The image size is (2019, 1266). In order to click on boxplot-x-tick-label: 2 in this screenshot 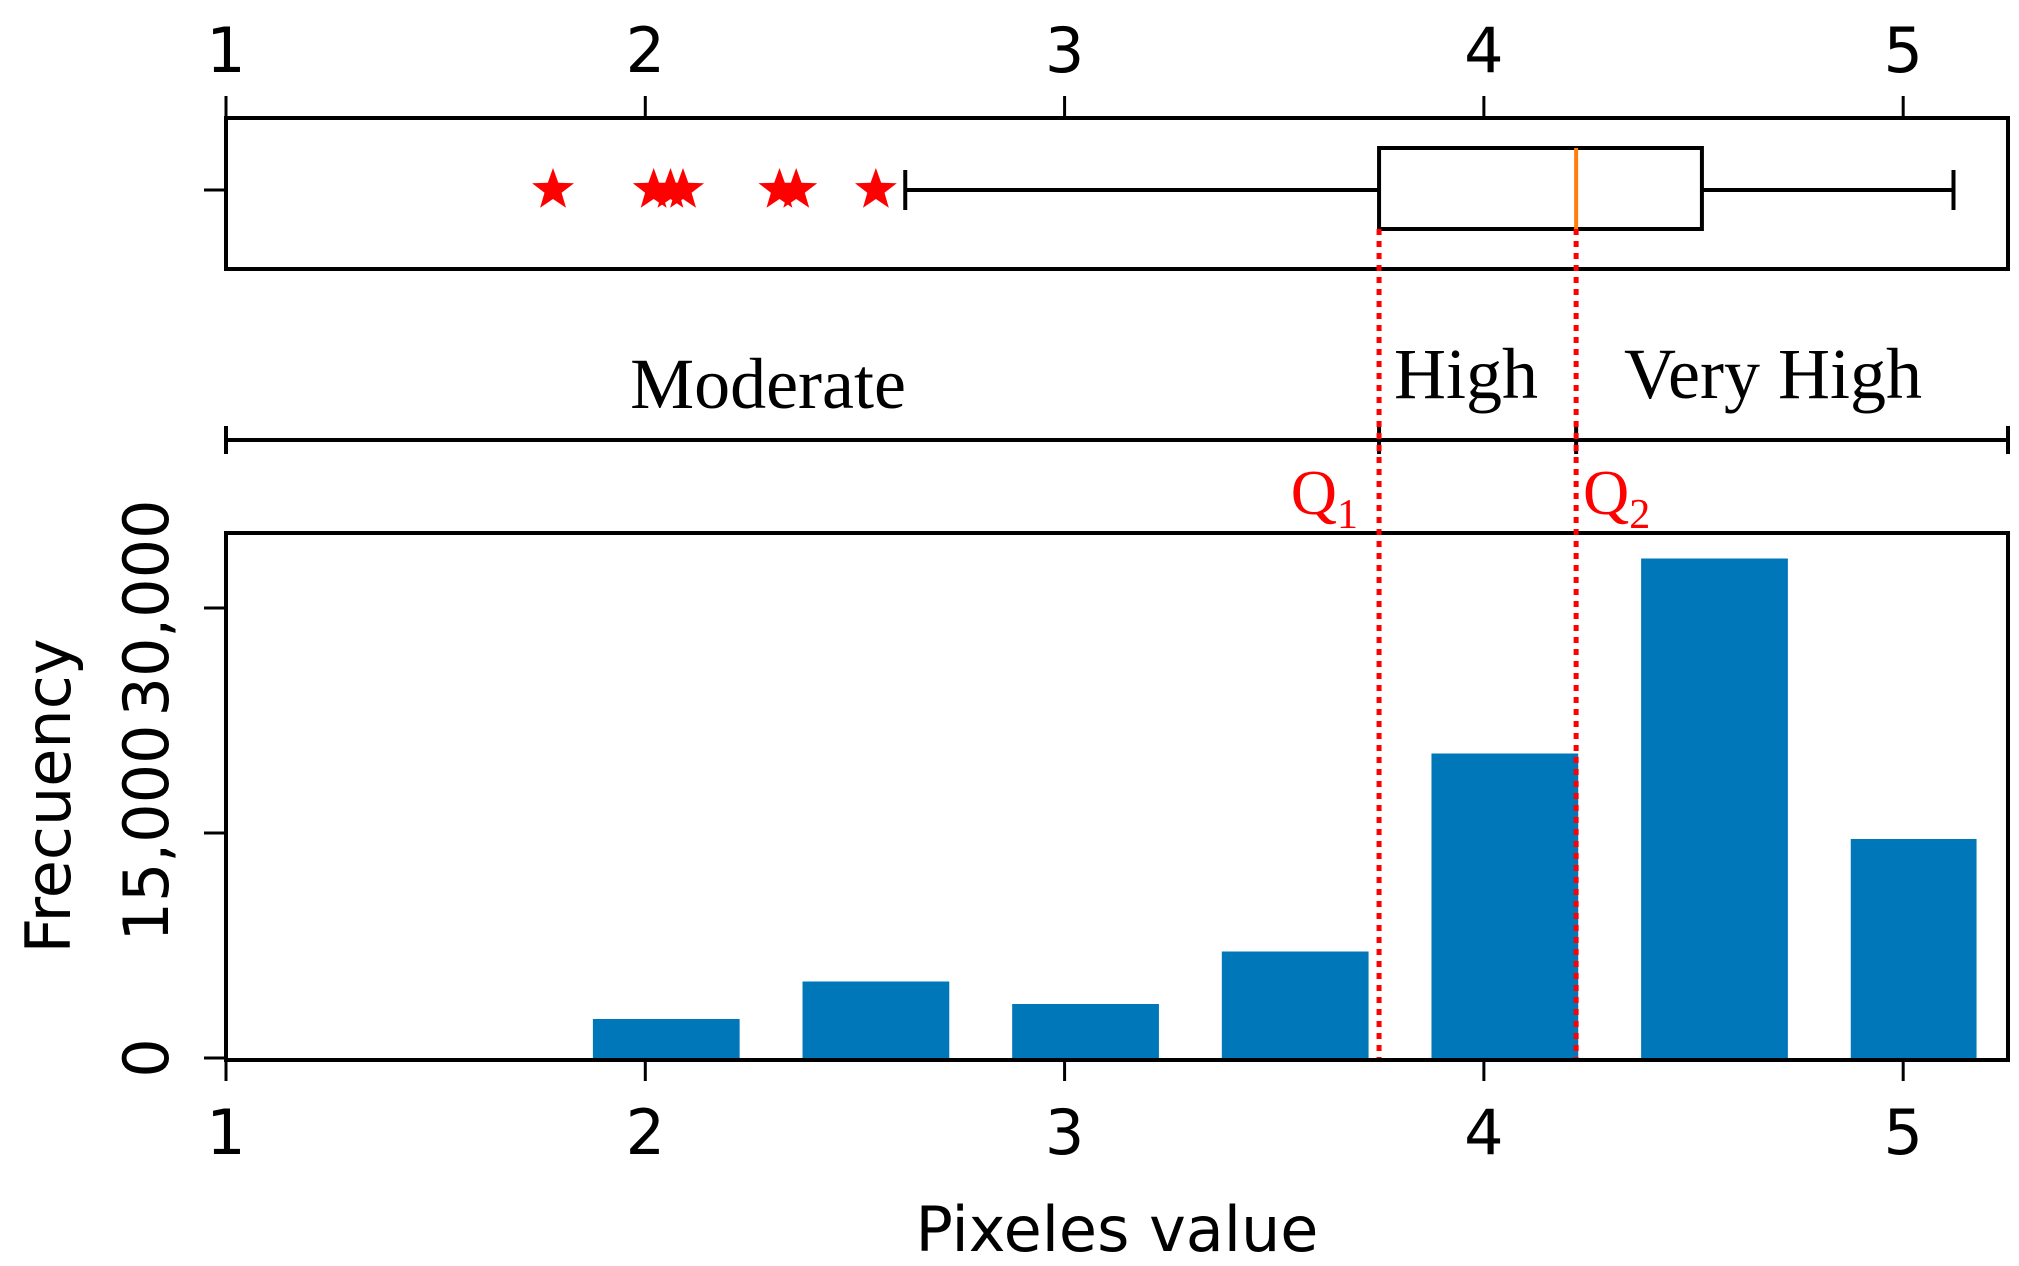, I will do `click(645, 50)`.